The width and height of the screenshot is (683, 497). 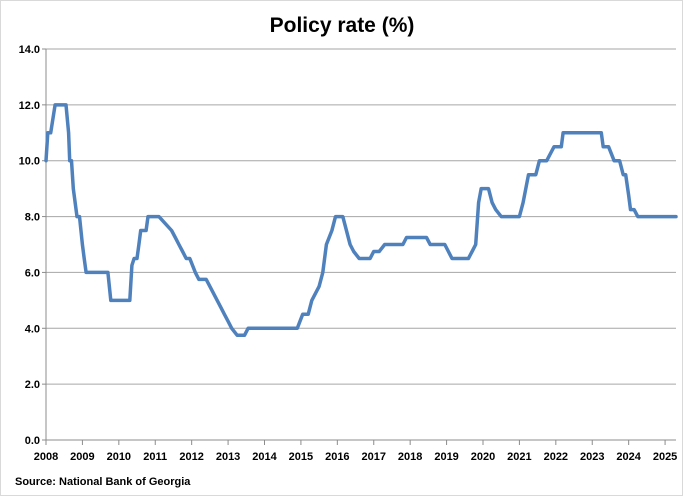 I want to click on x-tick-label: 2021, so click(x=519, y=457).